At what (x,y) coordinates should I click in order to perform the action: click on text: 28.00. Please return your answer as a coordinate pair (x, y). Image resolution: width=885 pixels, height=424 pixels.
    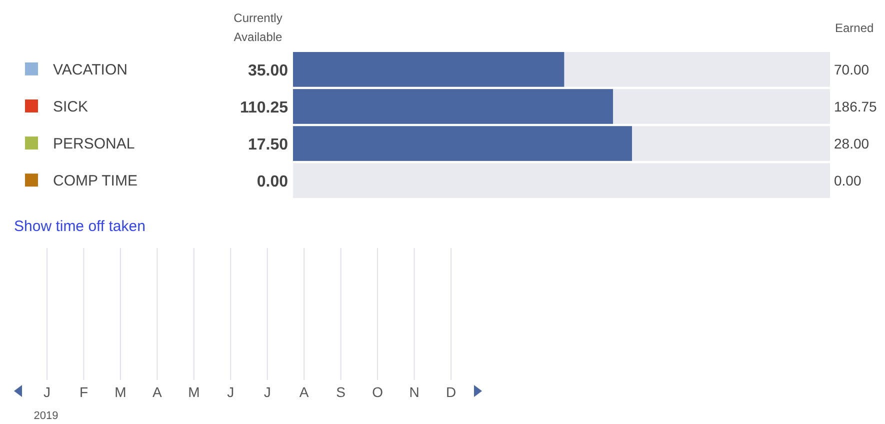
    Looking at the image, I should click on (852, 144).